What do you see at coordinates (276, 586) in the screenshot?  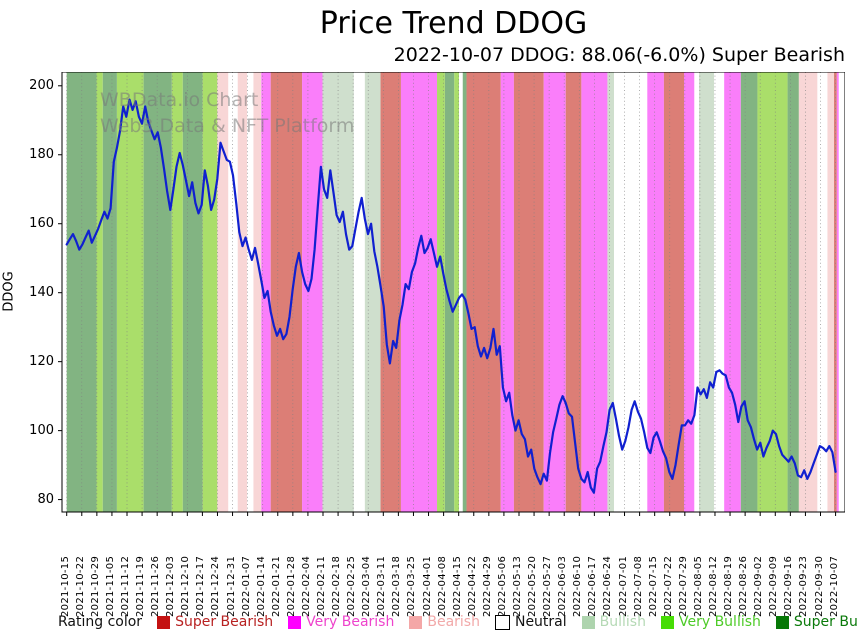 I see `x-tick-label: 2022-01-21` at bounding box center [276, 586].